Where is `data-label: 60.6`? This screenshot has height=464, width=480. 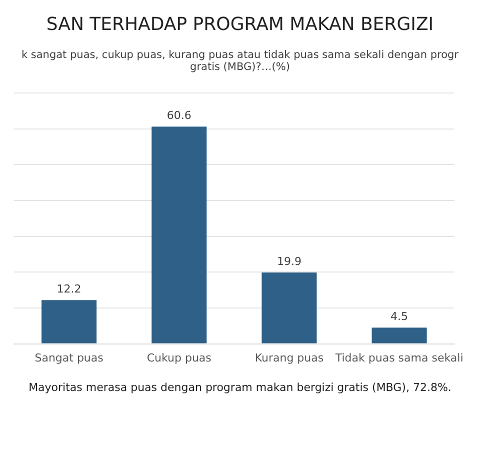 data-label: 60.6 is located at coordinates (179, 115).